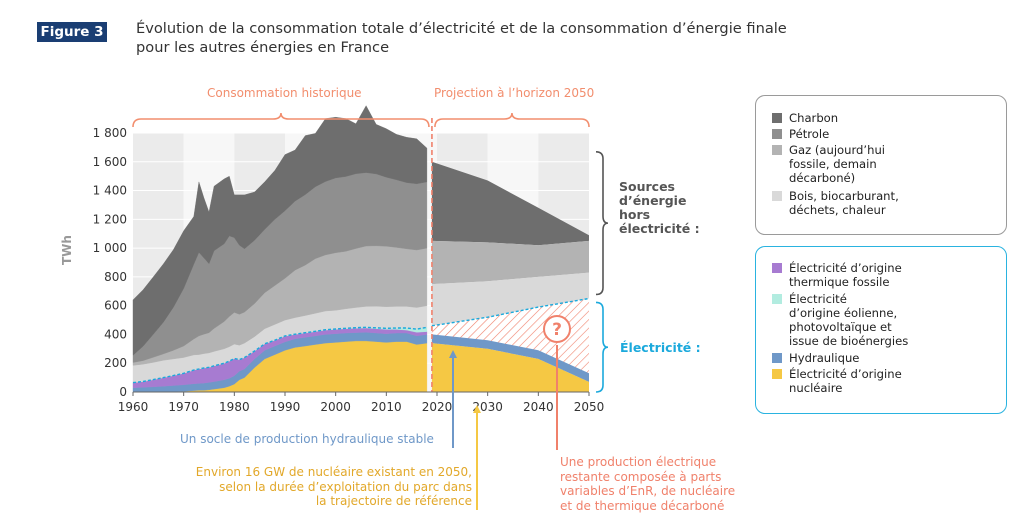 The image size is (1024, 525). What do you see at coordinates (110, 162) in the screenshot?
I see `y-tick-label: 1 600` at bounding box center [110, 162].